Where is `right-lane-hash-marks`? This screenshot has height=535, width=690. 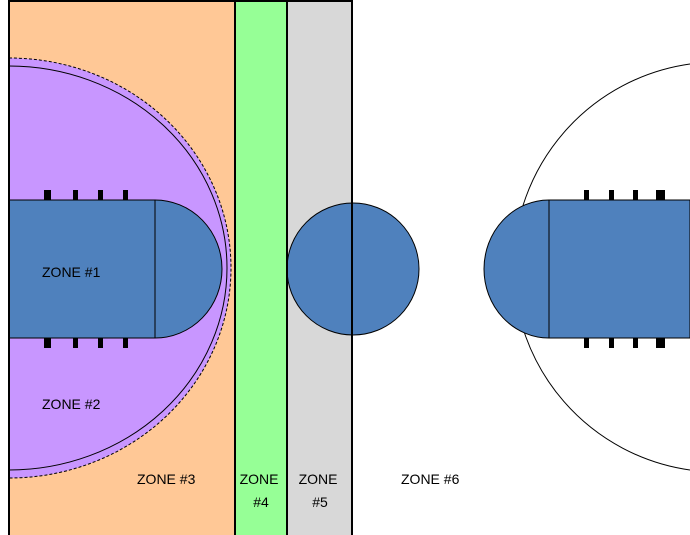 right-lane-hash-marks is located at coordinates (624, 269).